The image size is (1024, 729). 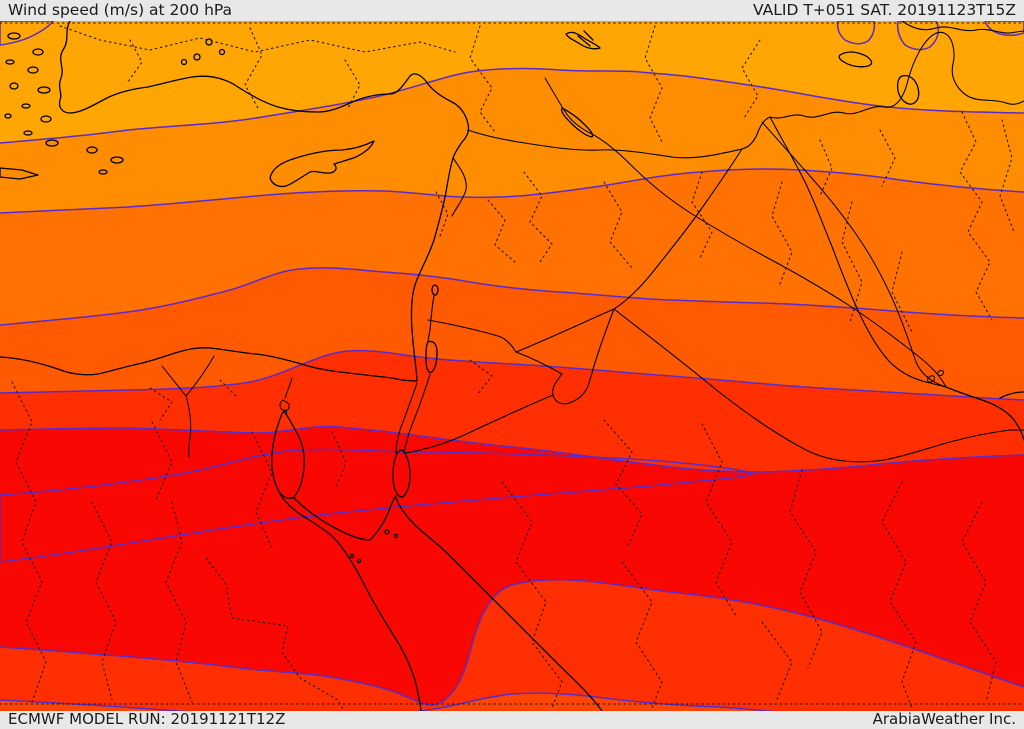 What do you see at coordinates (406, 418) in the screenshot?
I see `israel-egypt-border` at bounding box center [406, 418].